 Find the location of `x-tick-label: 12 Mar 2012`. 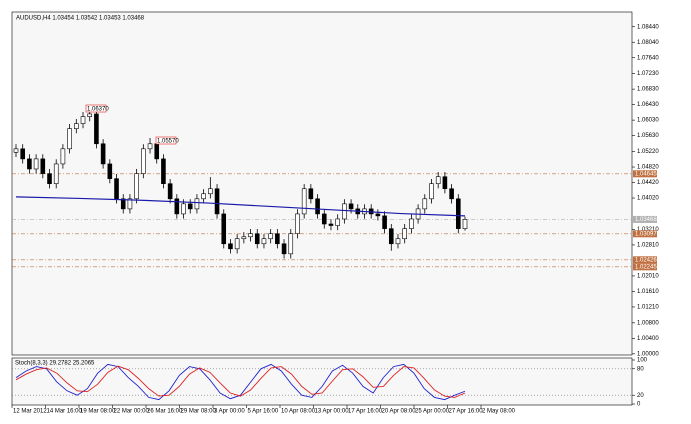

x-tick-label: 12 Mar 2012 is located at coordinates (30, 412).